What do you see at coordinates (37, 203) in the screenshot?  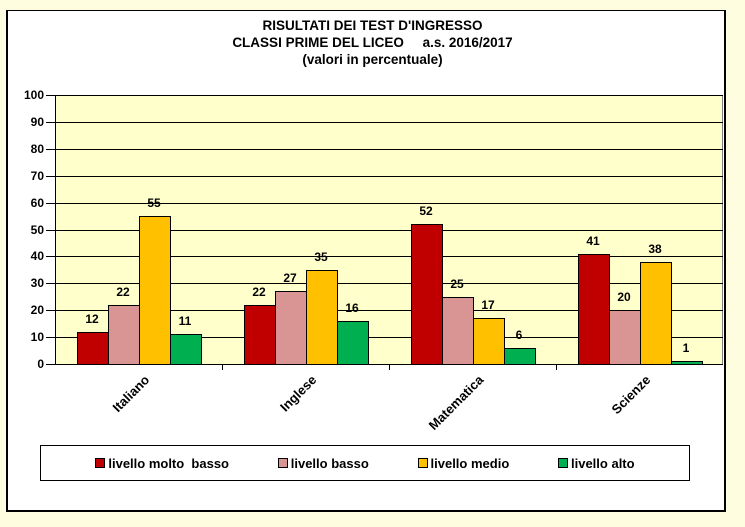 I see `y-tick-label: 60` at bounding box center [37, 203].